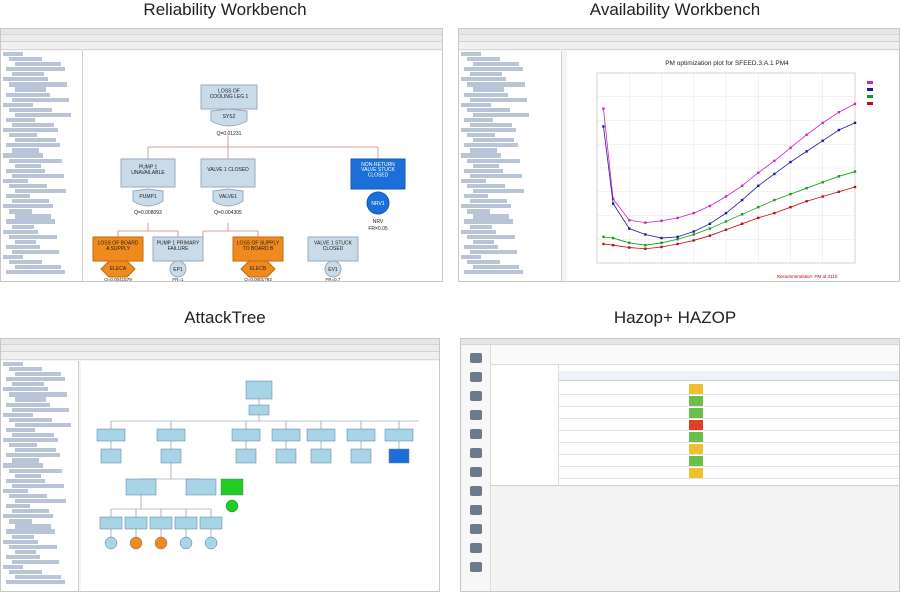 The image size is (900, 592). Describe the element at coordinates (525, 425) in the screenshot. I see `study-tree` at that location.